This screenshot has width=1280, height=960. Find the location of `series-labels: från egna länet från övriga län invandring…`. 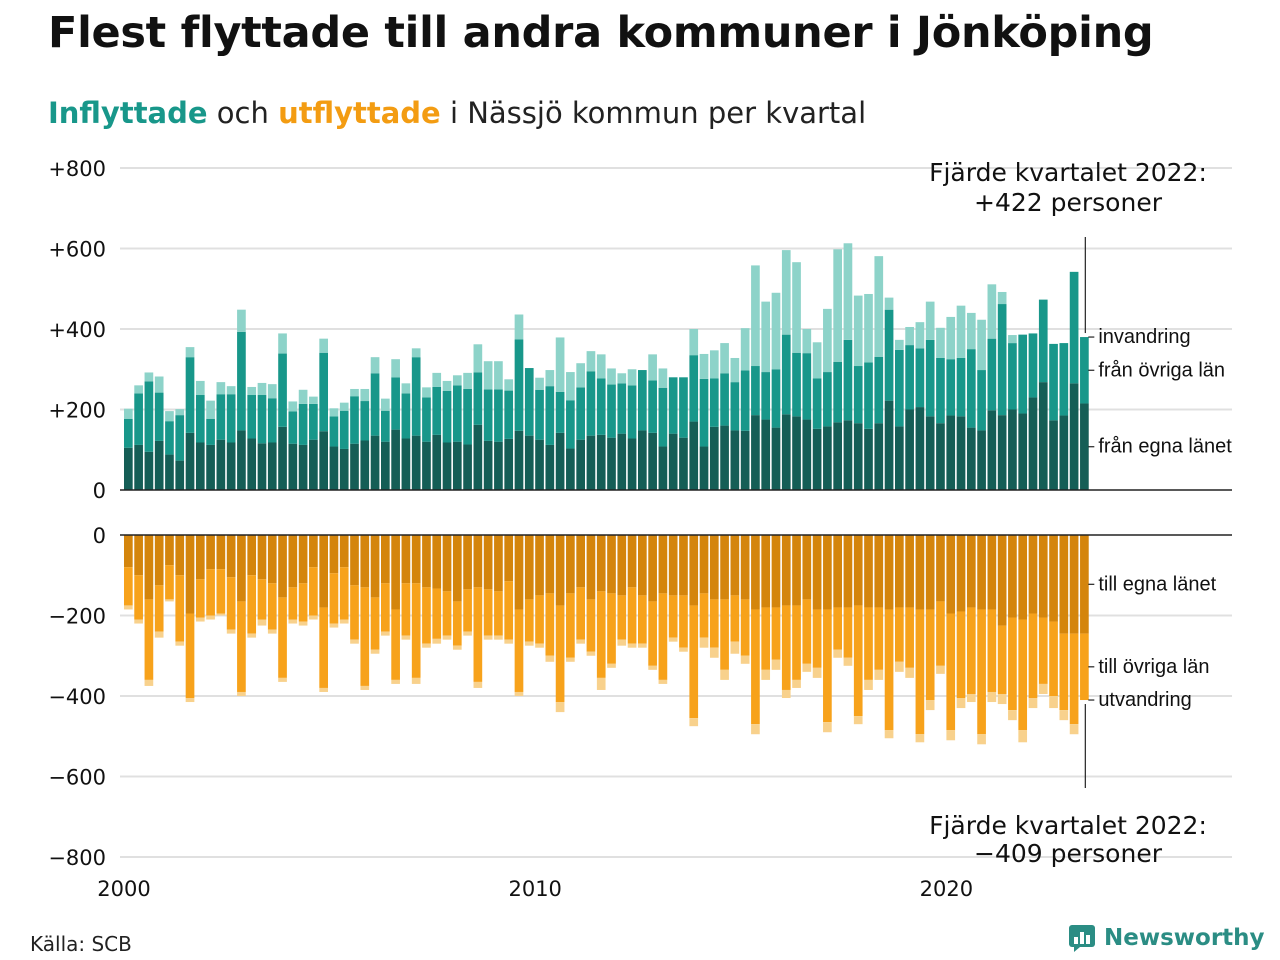

series-labels: från egna länet från övriga län invandring… is located at coordinates (1158, 512).